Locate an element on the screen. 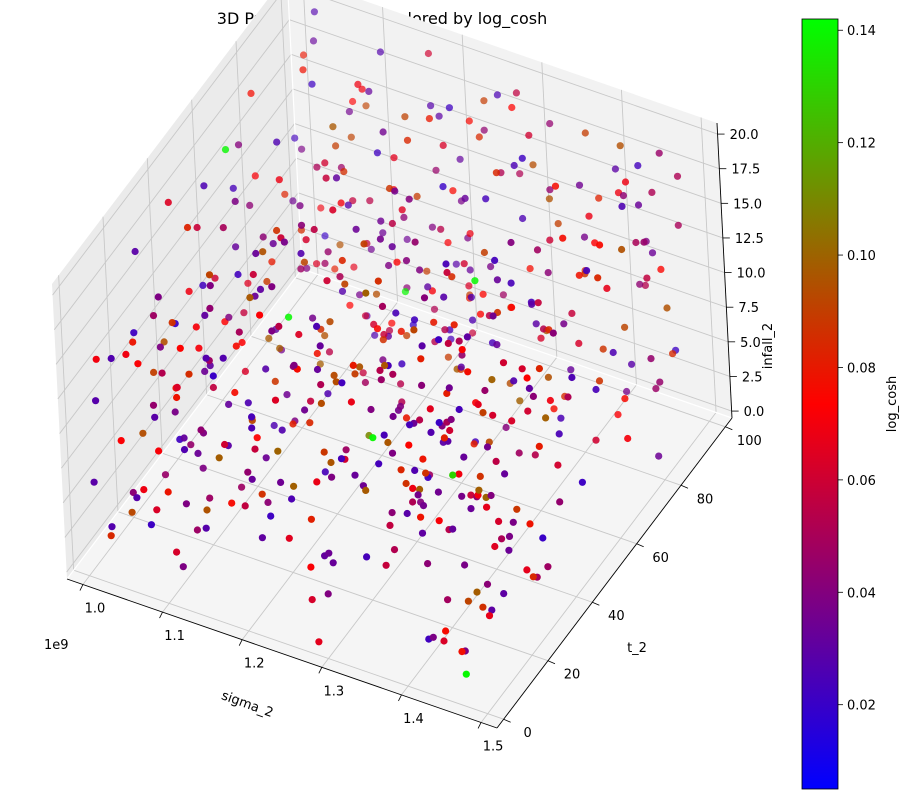  x-tick-label: 1.0 is located at coordinates (95, 609).